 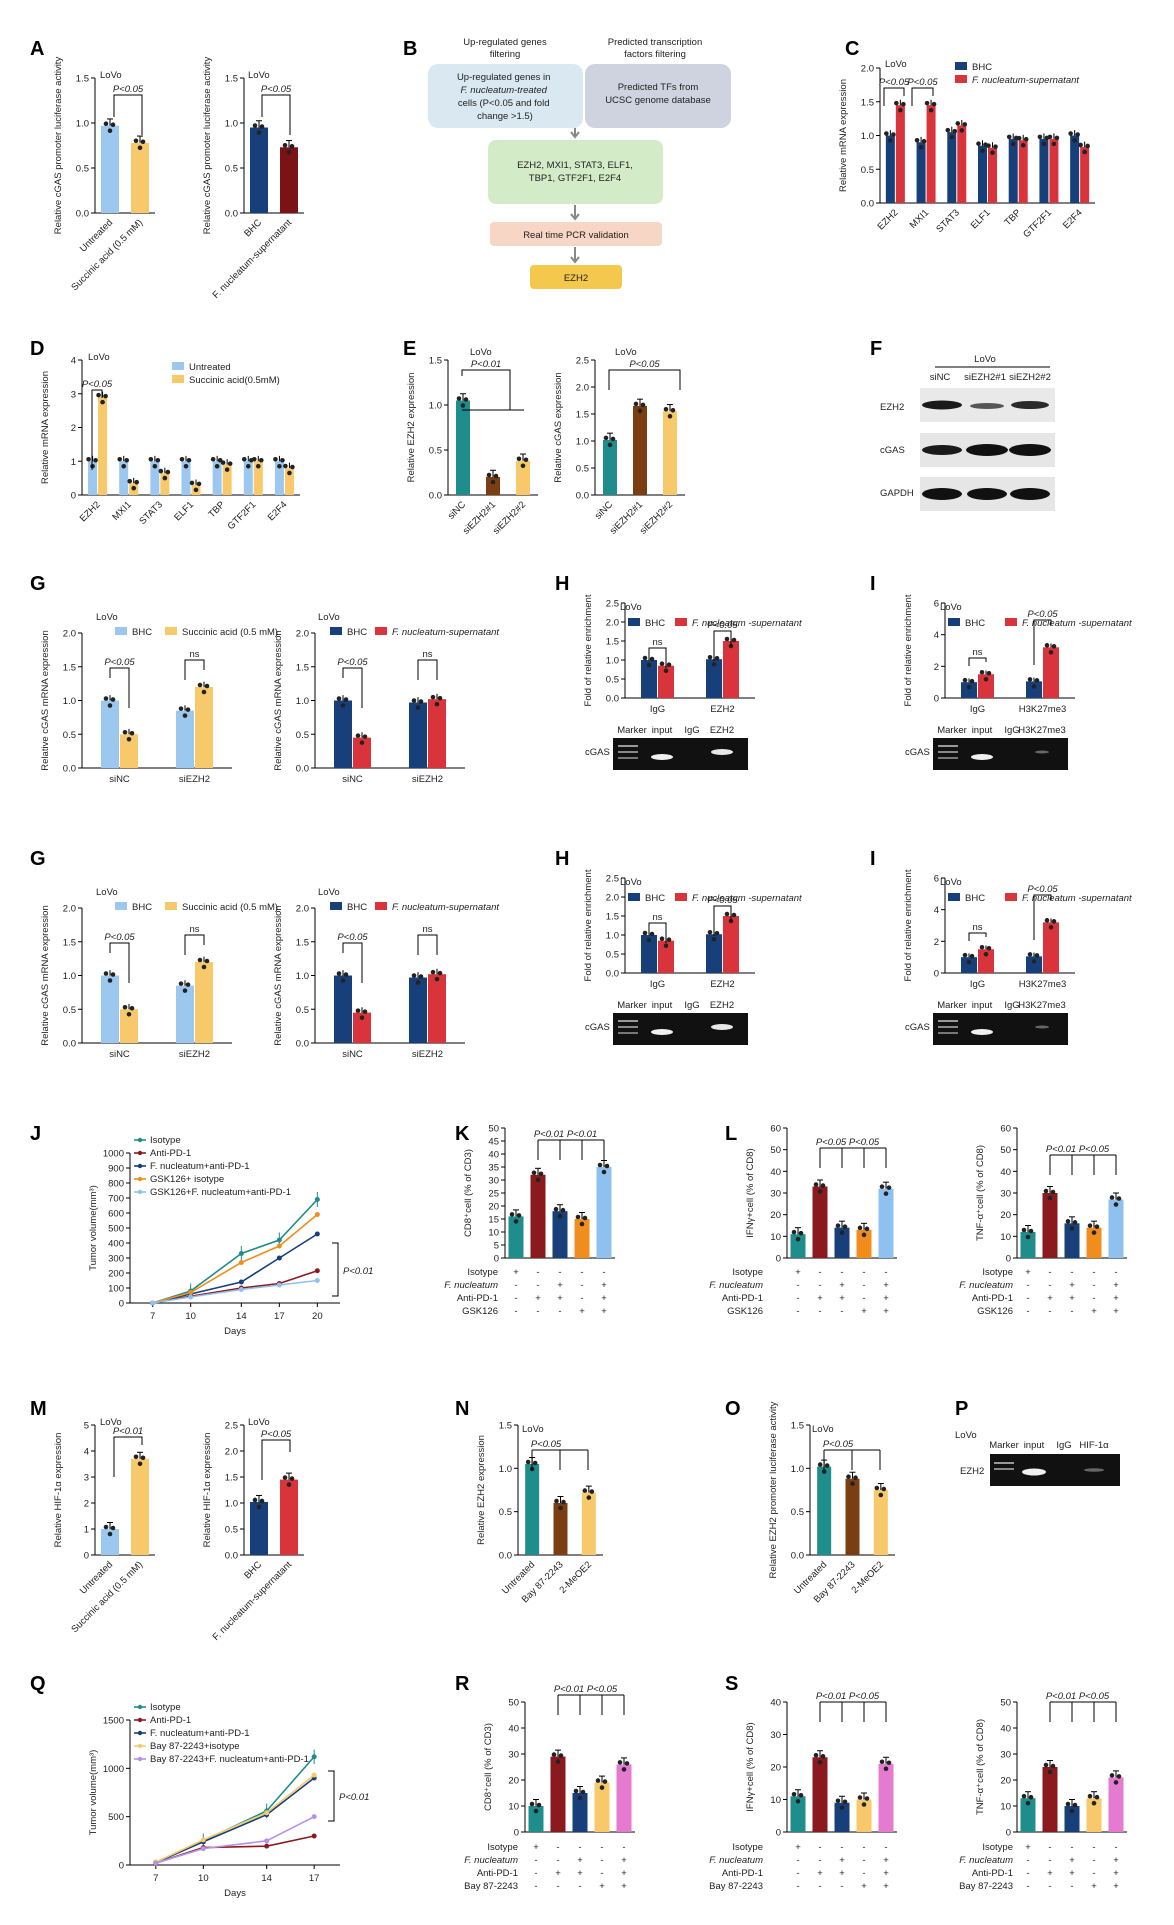 I want to click on significance-bracket: ns, so click(x=977, y=656).